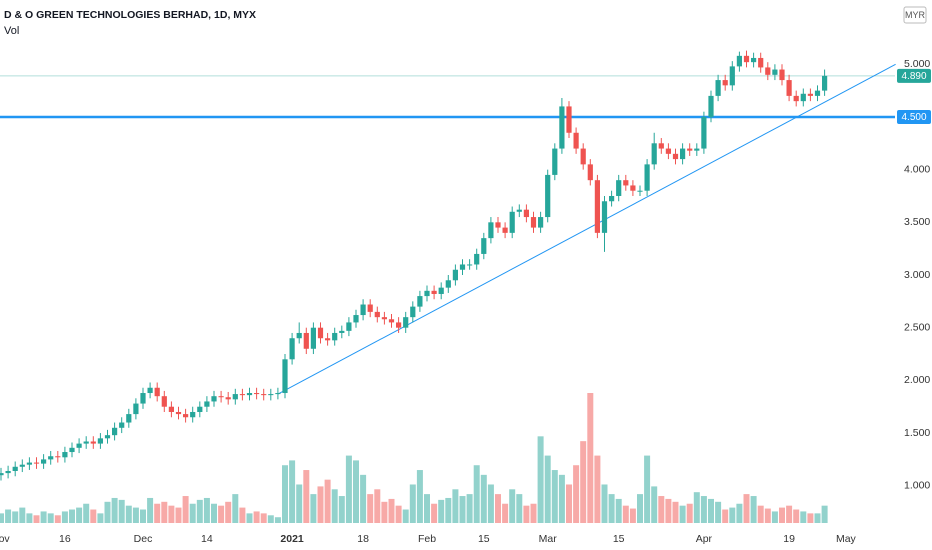 Image resolution: width=932 pixels, height=550 pixels. Describe the element at coordinates (548, 539) in the screenshot. I see `x-tick-label: Mar` at that location.